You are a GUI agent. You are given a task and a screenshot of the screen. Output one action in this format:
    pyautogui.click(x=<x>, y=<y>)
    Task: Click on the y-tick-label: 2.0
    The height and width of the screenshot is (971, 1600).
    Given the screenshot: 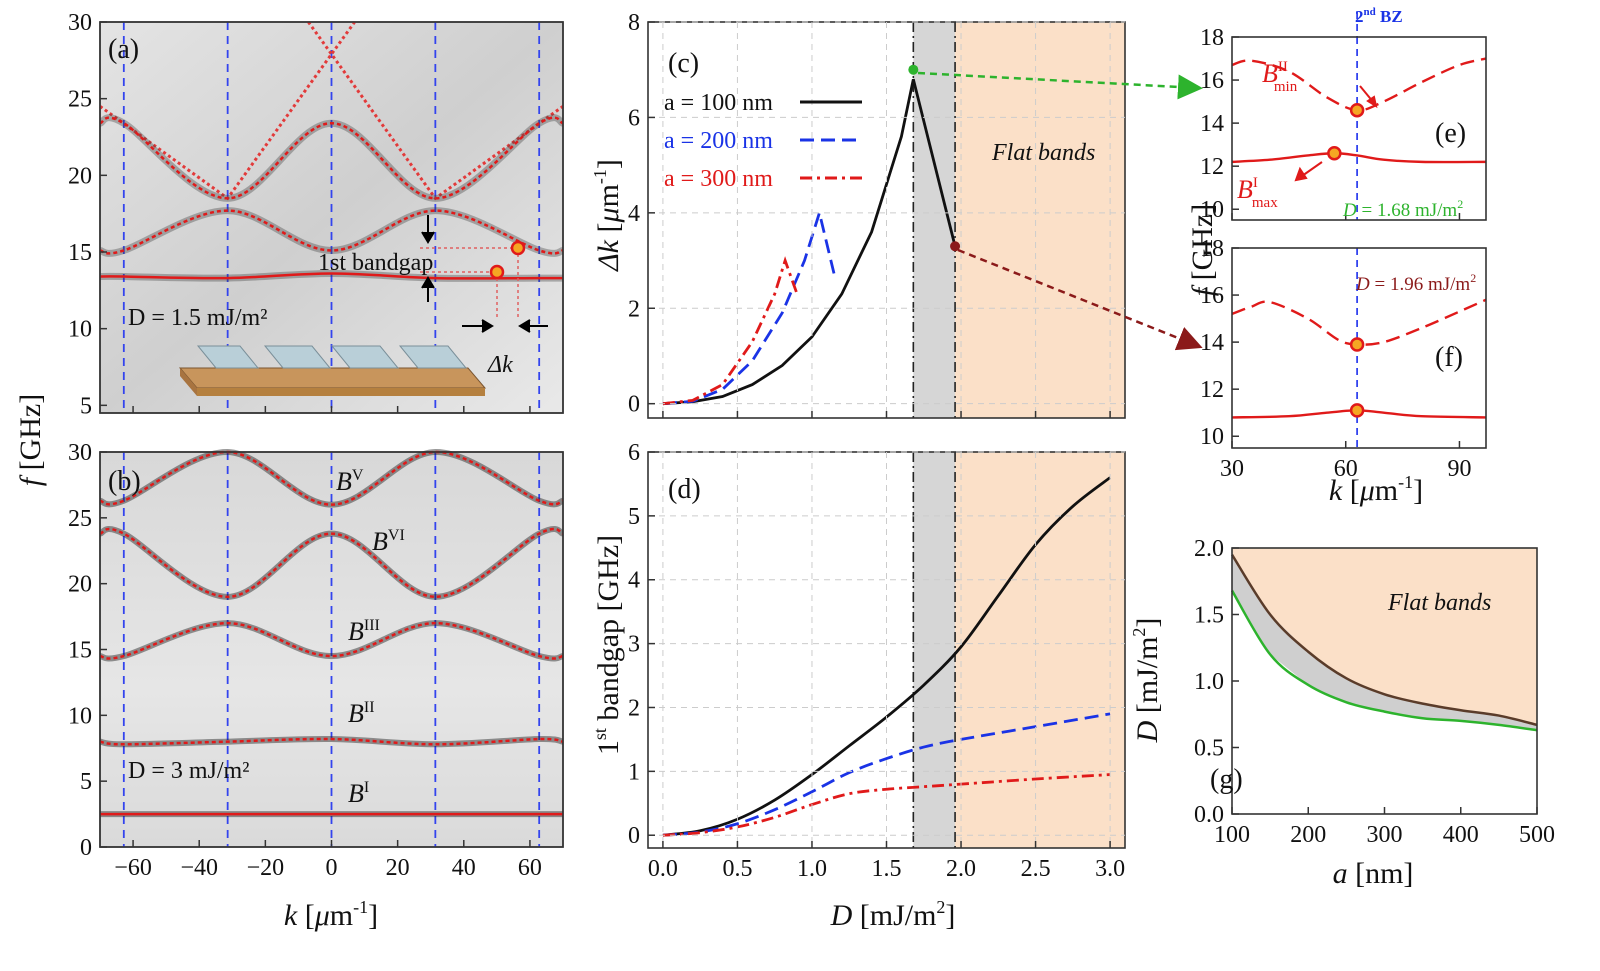 What is the action you would take?
    pyautogui.click(x=1209, y=549)
    